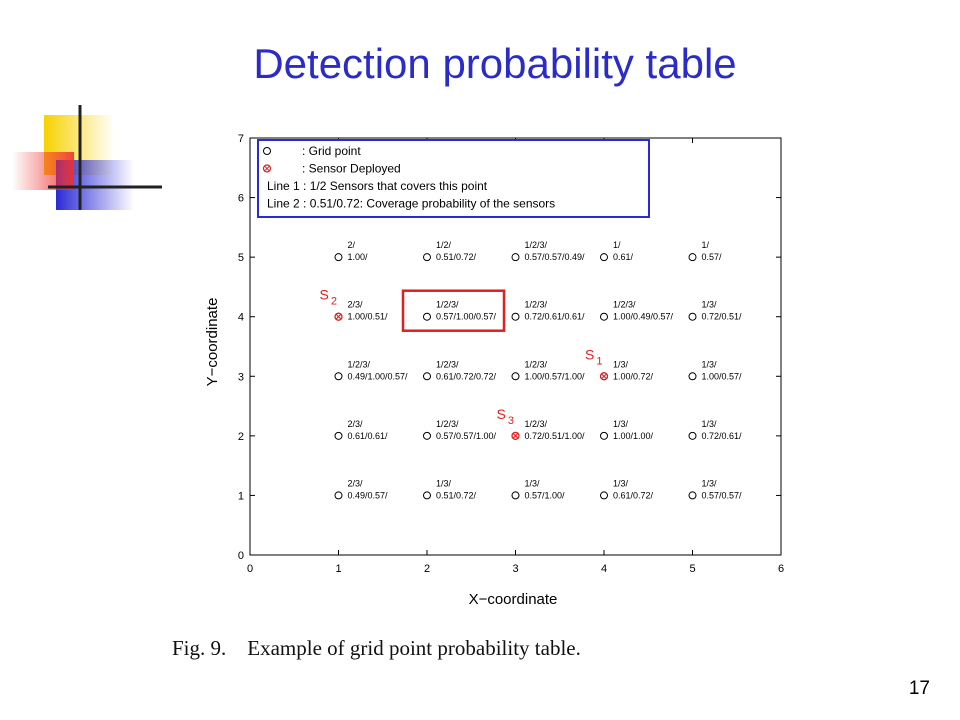 This screenshot has height=720, width=960. What do you see at coordinates (722, 436) in the screenshot?
I see `point-line2-label: 0.72/0.61/` at bounding box center [722, 436].